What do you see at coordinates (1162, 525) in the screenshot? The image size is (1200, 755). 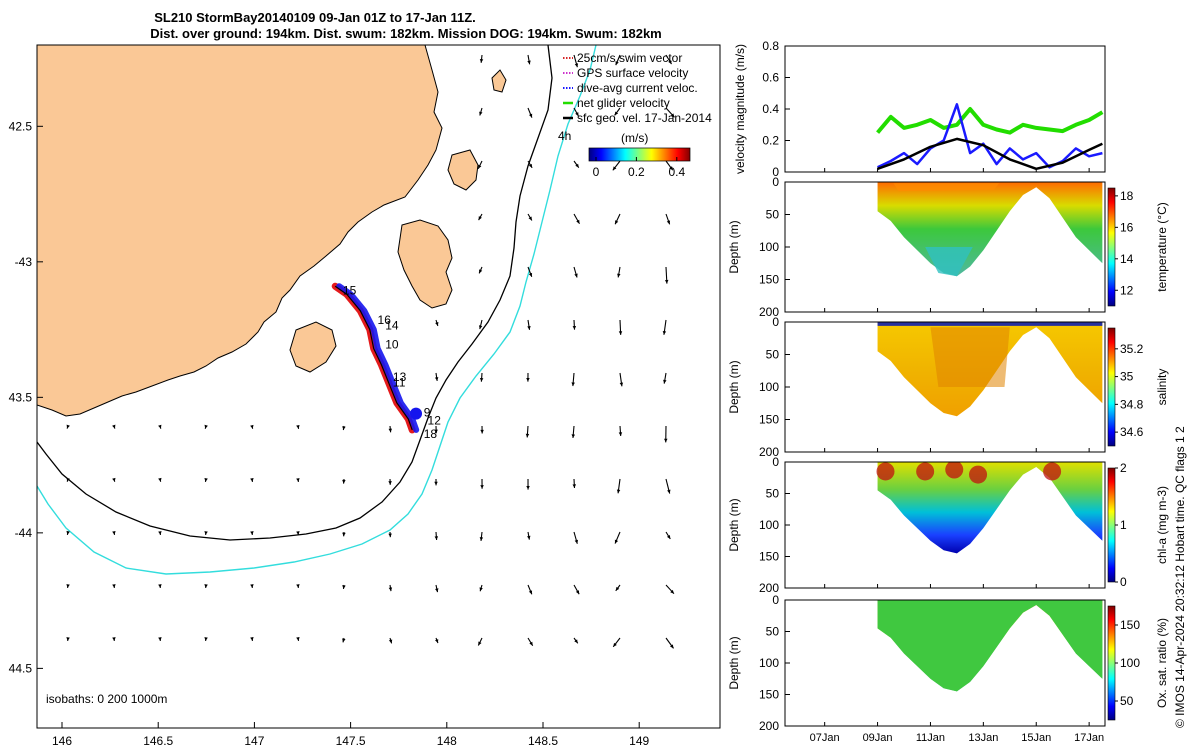 I see `colorbar-label: chl-a (mg m-3)` at bounding box center [1162, 525].